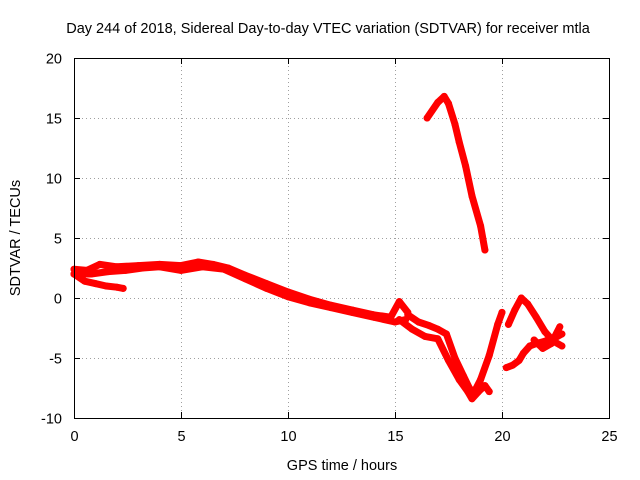  I want to click on x-tick-label: 25, so click(609, 437).